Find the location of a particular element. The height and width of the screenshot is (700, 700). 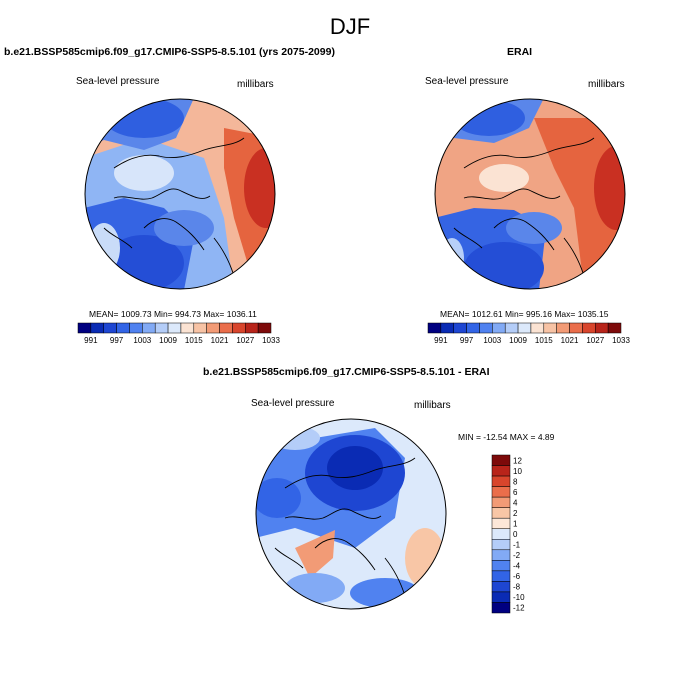

diff-colorbar-tick-label: 1 is located at coordinates (515, 523).